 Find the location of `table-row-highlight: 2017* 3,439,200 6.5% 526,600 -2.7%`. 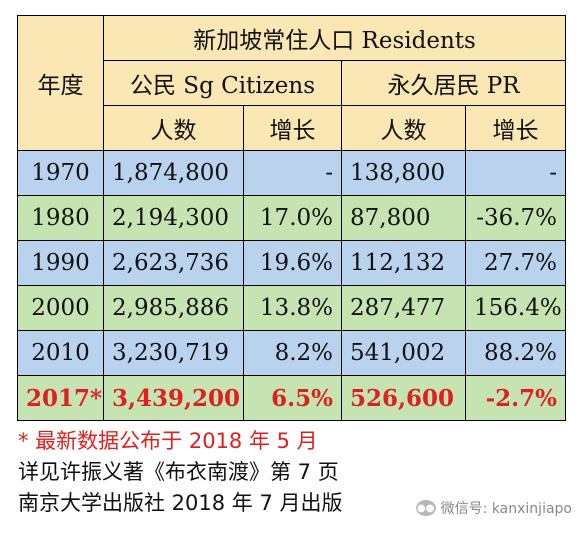

table-row-highlight: 2017* 3,439,200 6.5% 526,600 -2.7% is located at coordinates (292, 398).